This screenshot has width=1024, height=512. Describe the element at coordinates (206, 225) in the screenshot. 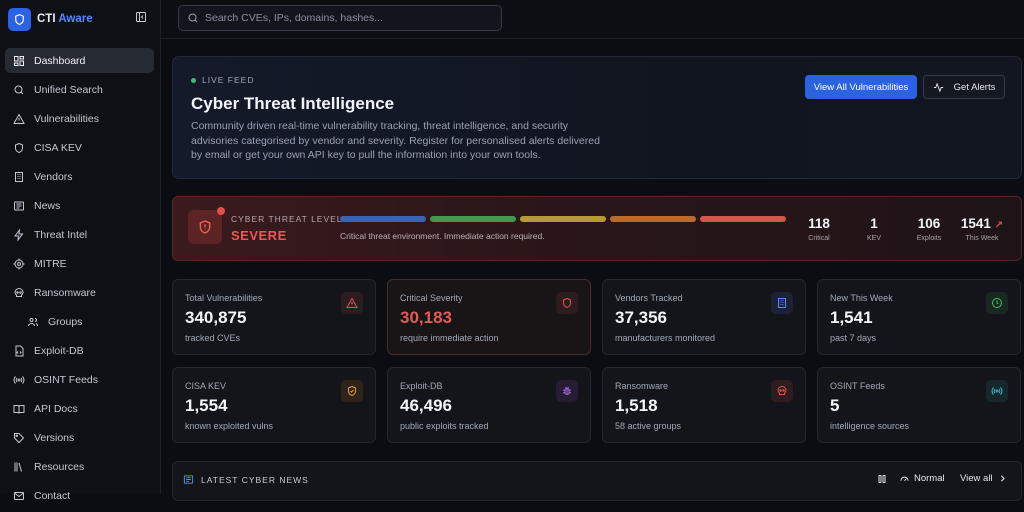

I see `threat-shield-icon` at that location.